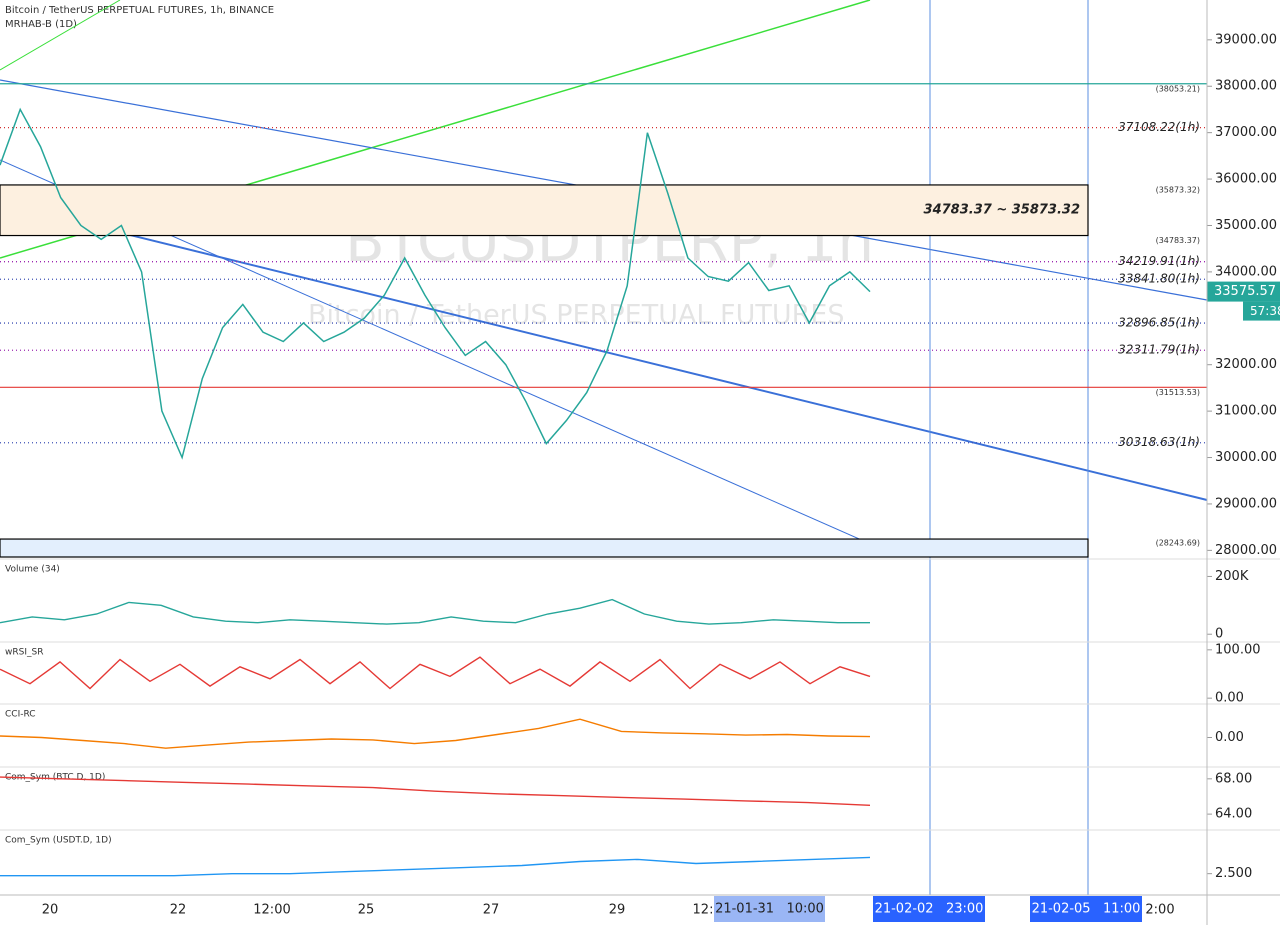  Describe the element at coordinates (1159, 127) in the screenshot. I see `level-label: 37108.22(1h)` at that location.